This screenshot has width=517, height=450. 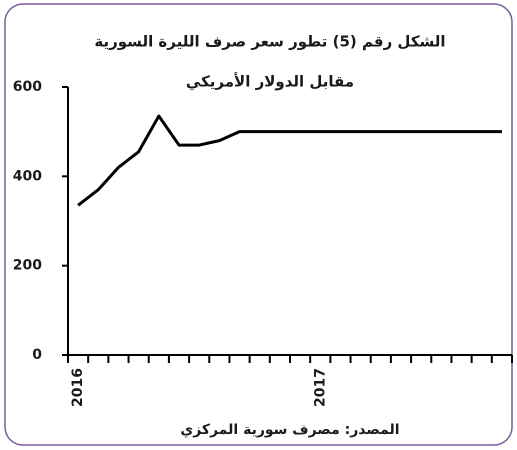 I want to click on y-tick-label: 400, so click(x=27, y=176).